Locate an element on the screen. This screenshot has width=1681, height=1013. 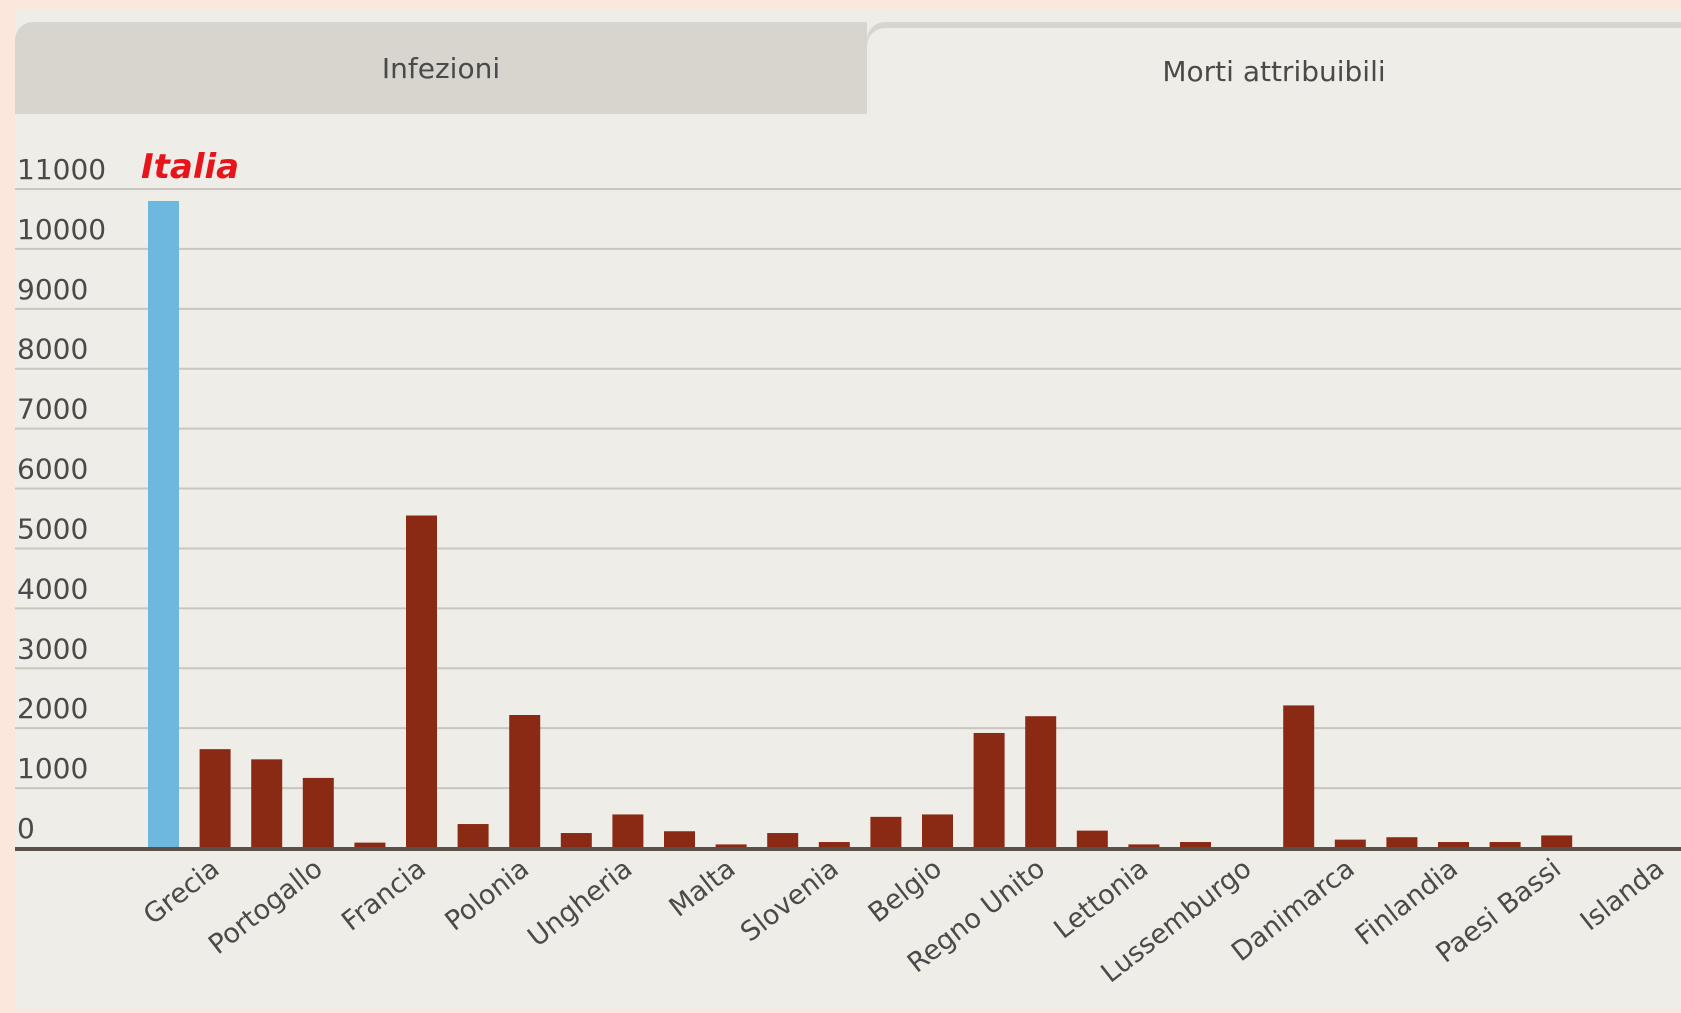
y-tick-label: 9000 is located at coordinates (52, 289).